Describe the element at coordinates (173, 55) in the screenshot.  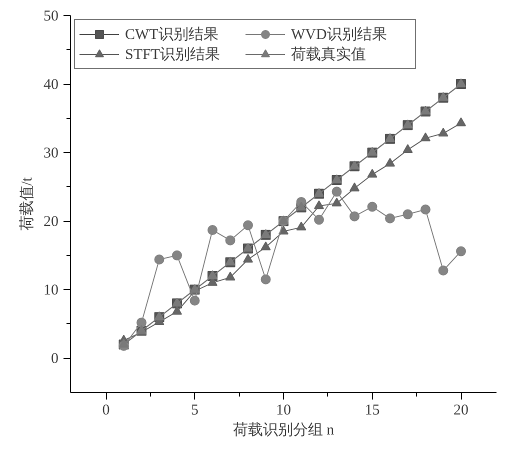
I see `legend-label: STFT识别结果` at that location.